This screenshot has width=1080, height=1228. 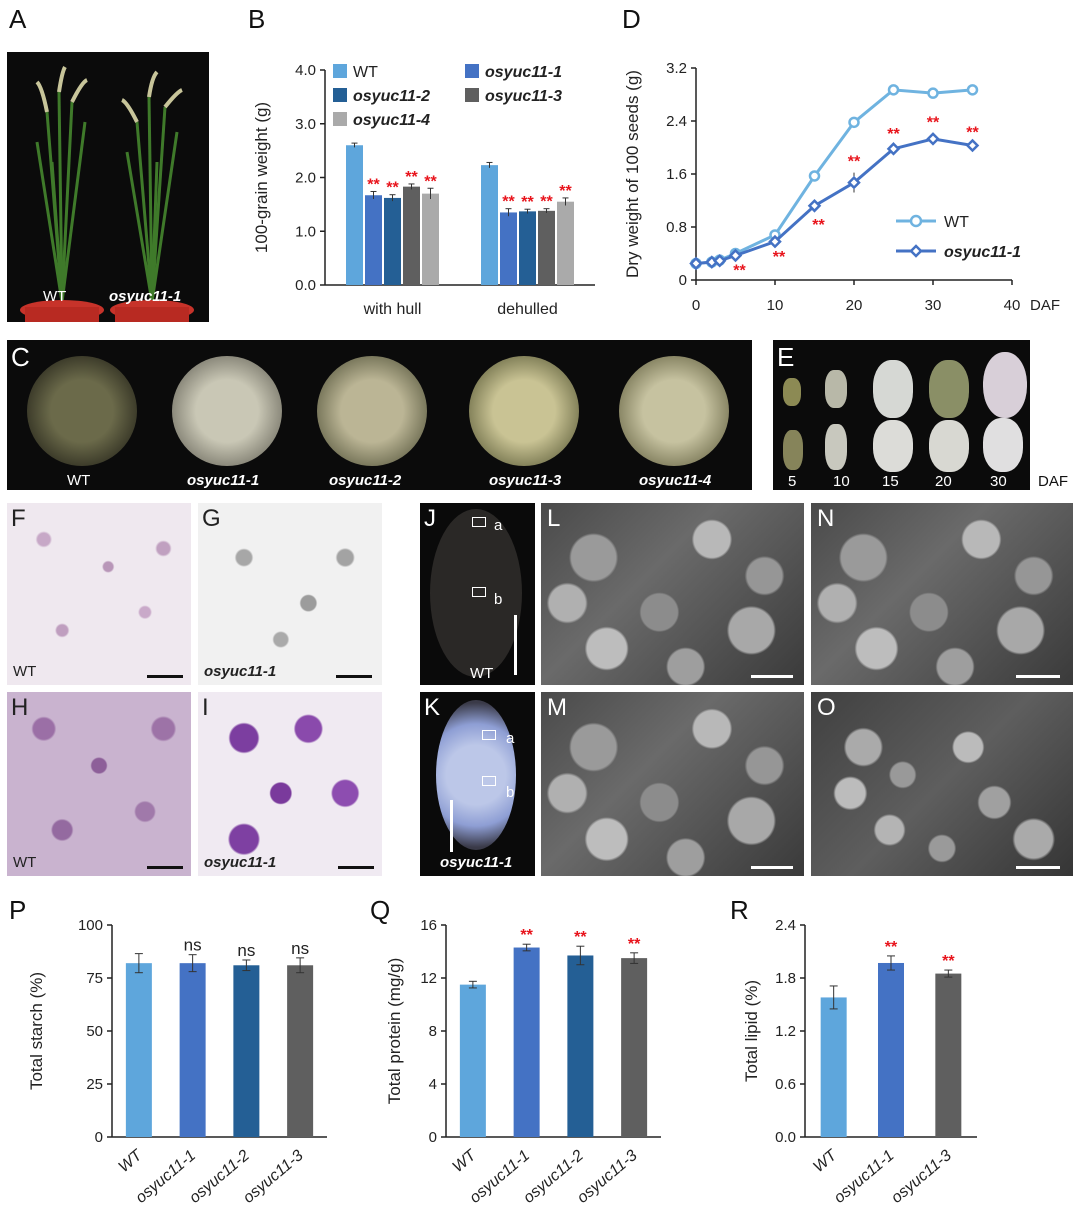 What do you see at coordinates (211, 518) in the screenshot?
I see `panel-label-g: G` at bounding box center [211, 518].